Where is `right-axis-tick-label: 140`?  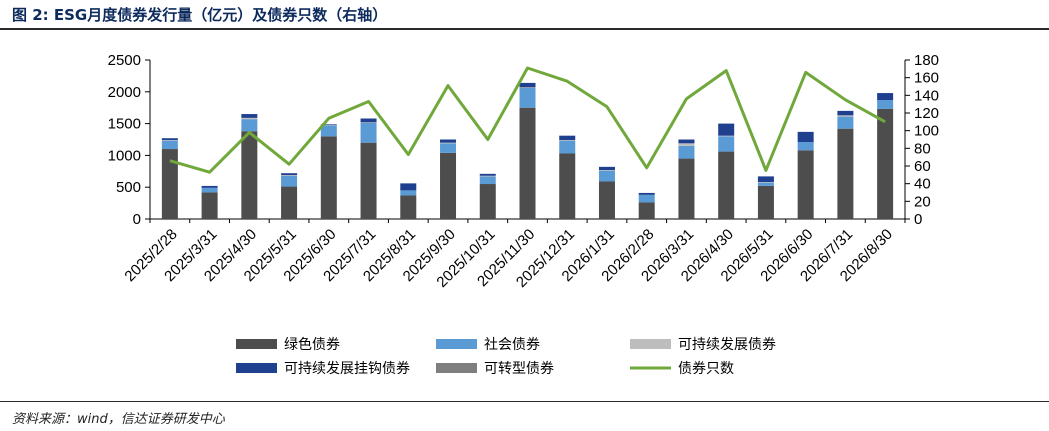 right-axis-tick-label: 140 is located at coordinates (926, 95).